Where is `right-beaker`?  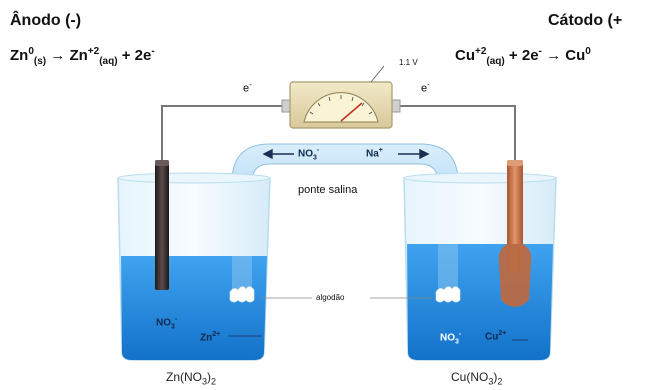 right-beaker is located at coordinates (480, 266).